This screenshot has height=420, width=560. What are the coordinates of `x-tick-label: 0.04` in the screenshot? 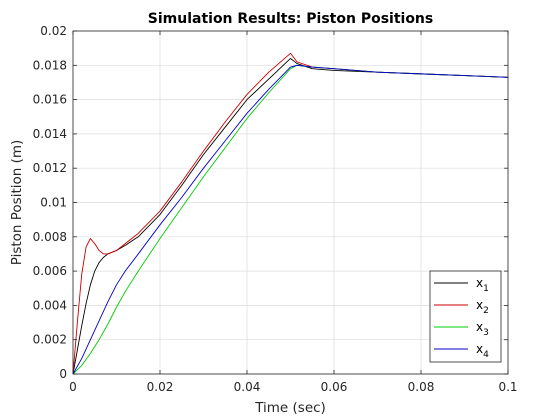 It's located at (247, 387).